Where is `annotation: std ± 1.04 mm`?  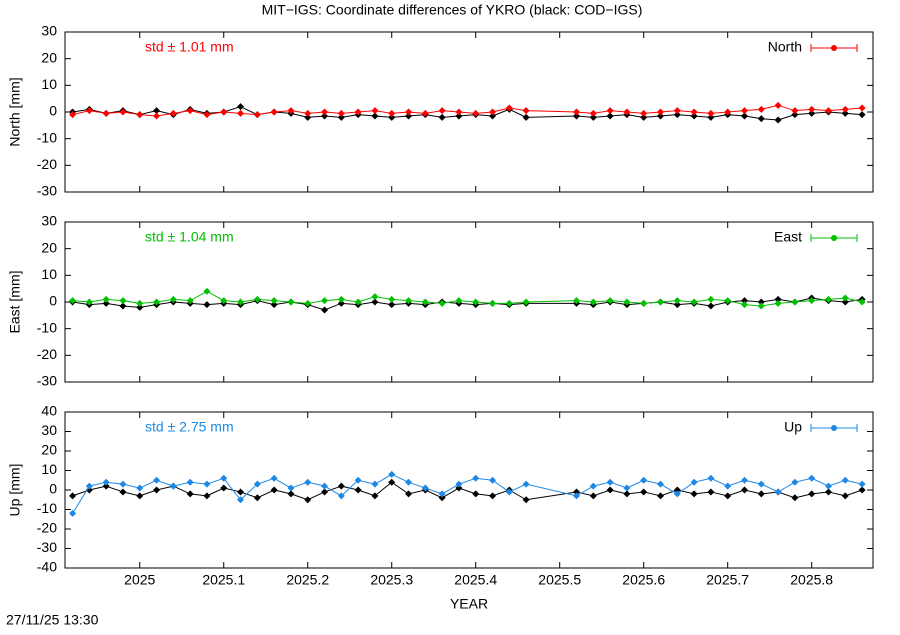 annotation: std ± 1.04 mm is located at coordinates (189, 237).